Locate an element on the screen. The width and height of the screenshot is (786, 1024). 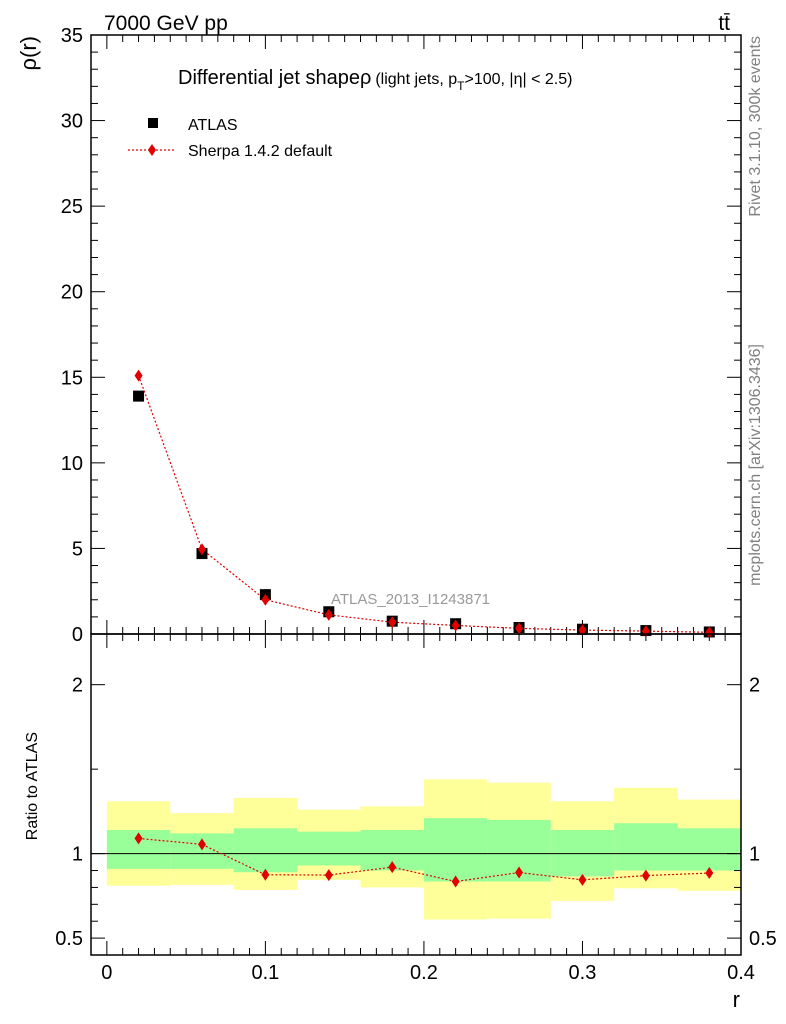
ratio-xlabel: r is located at coordinates (736, 999).